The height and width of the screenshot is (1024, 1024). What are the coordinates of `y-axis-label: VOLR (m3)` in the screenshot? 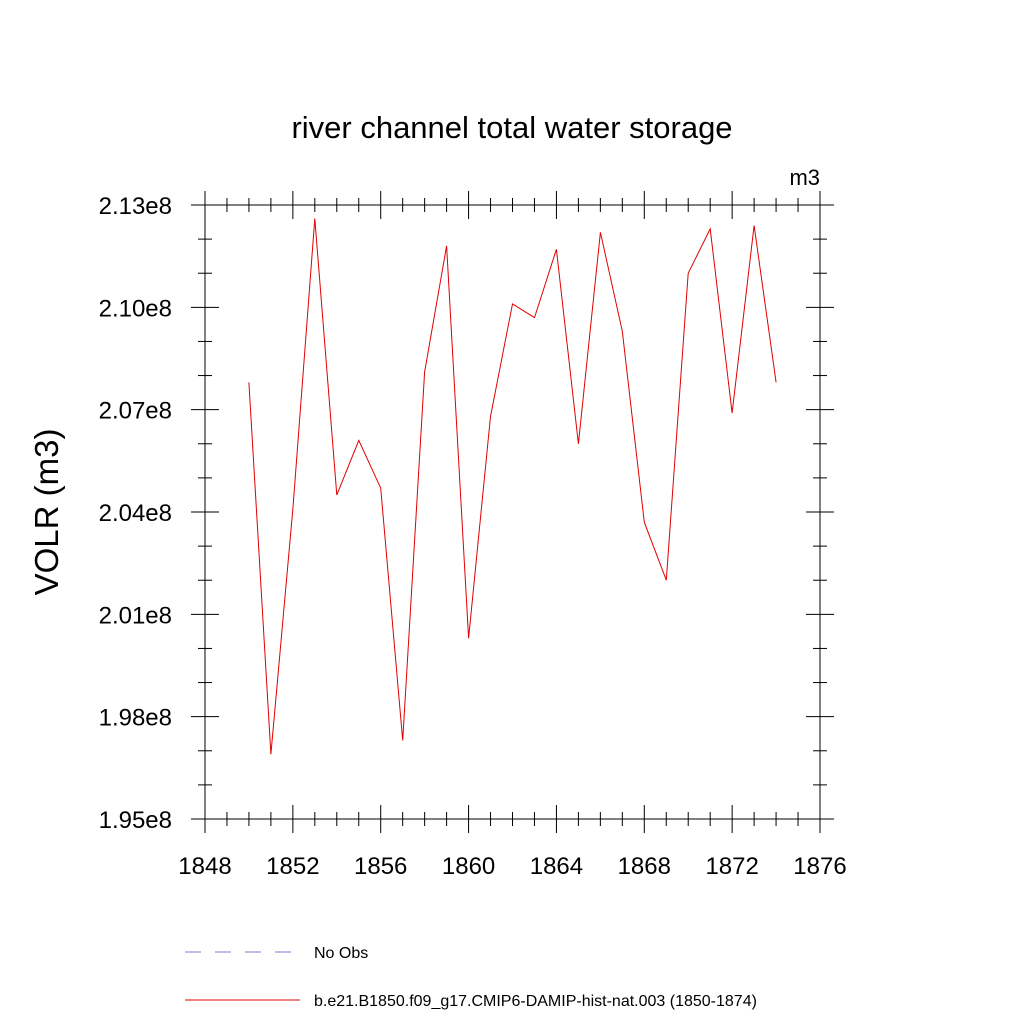 It's located at (46, 512).